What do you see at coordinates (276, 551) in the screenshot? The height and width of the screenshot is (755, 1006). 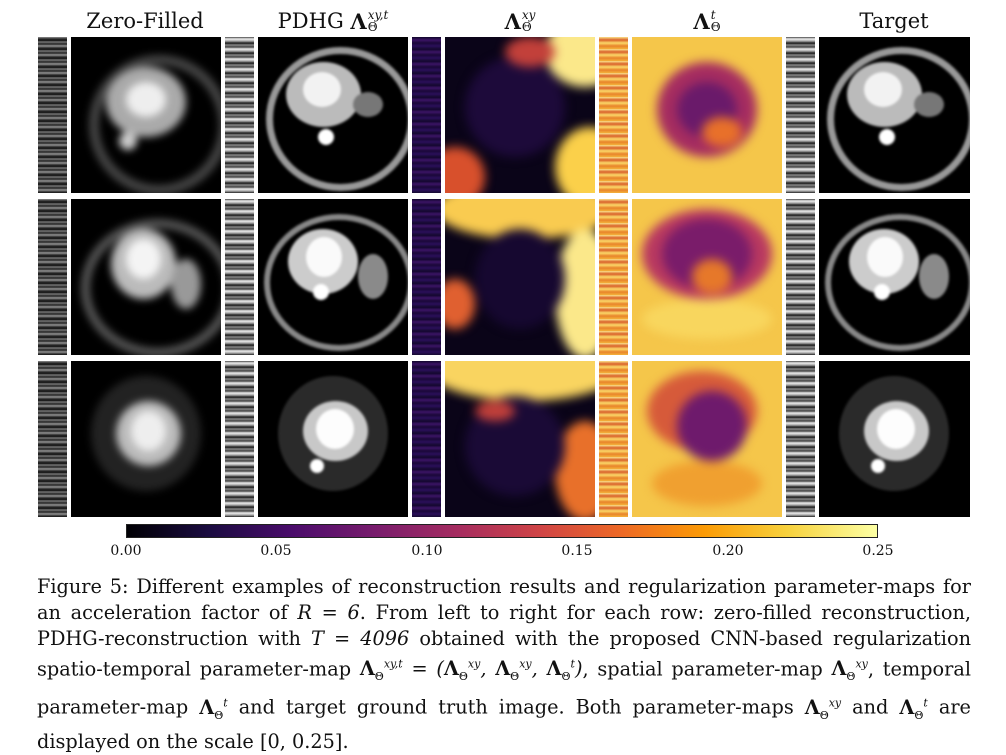 I see `colorbar-tick: 0.05` at bounding box center [276, 551].